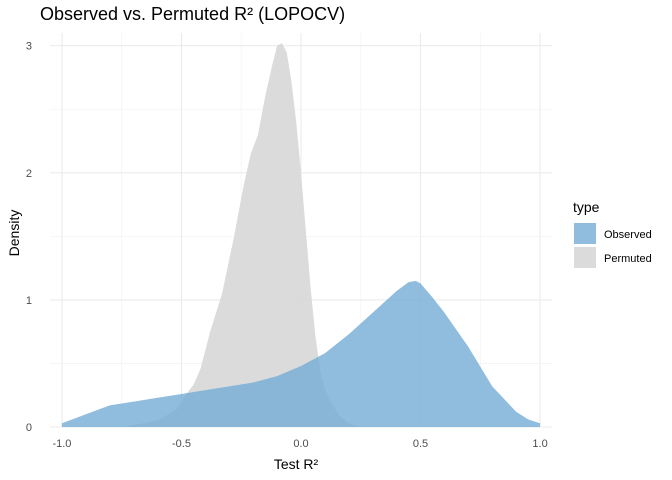 This screenshot has width=672, height=480. Describe the element at coordinates (539, 444) in the screenshot. I see `x-tick-label: 1.0` at that location.